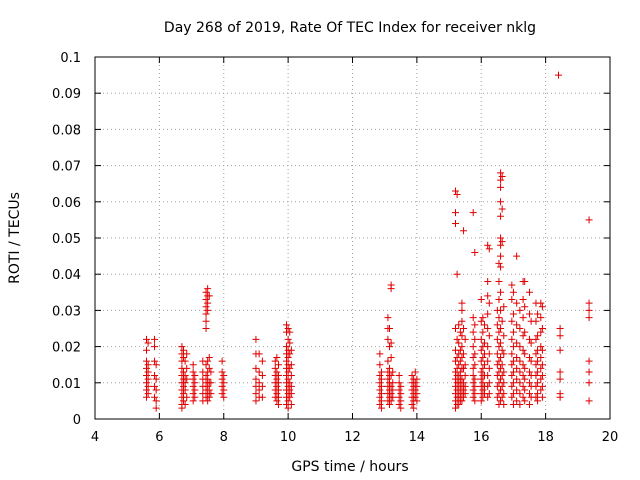 Image resolution: width=640 pixels, height=480 pixels. What do you see at coordinates (66, 203) in the screenshot?
I see `y-tick-label: 0.06` at bounding box center [66, 203].